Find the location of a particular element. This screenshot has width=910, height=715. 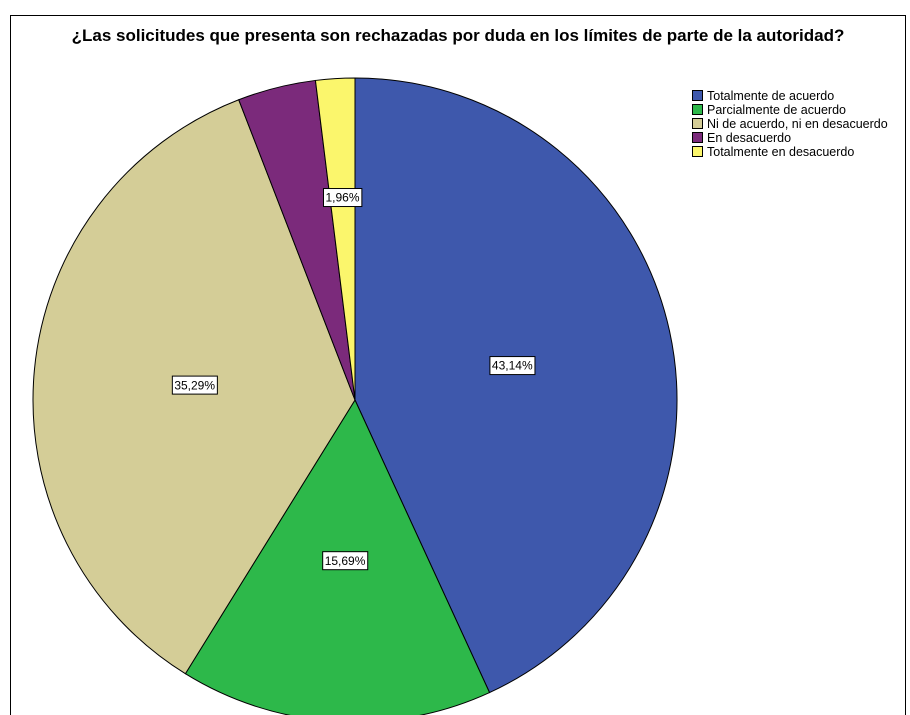

pie-slice is located at coordinates (335, 239).